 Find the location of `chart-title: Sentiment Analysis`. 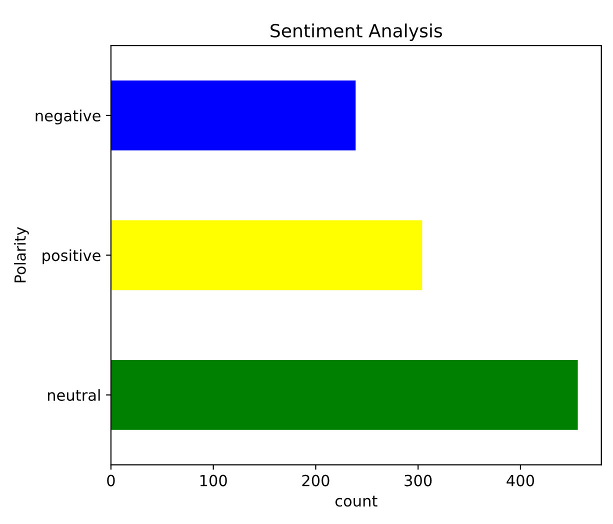

chart-title: Sentiment Analysis is located at coordinates (356, 33).